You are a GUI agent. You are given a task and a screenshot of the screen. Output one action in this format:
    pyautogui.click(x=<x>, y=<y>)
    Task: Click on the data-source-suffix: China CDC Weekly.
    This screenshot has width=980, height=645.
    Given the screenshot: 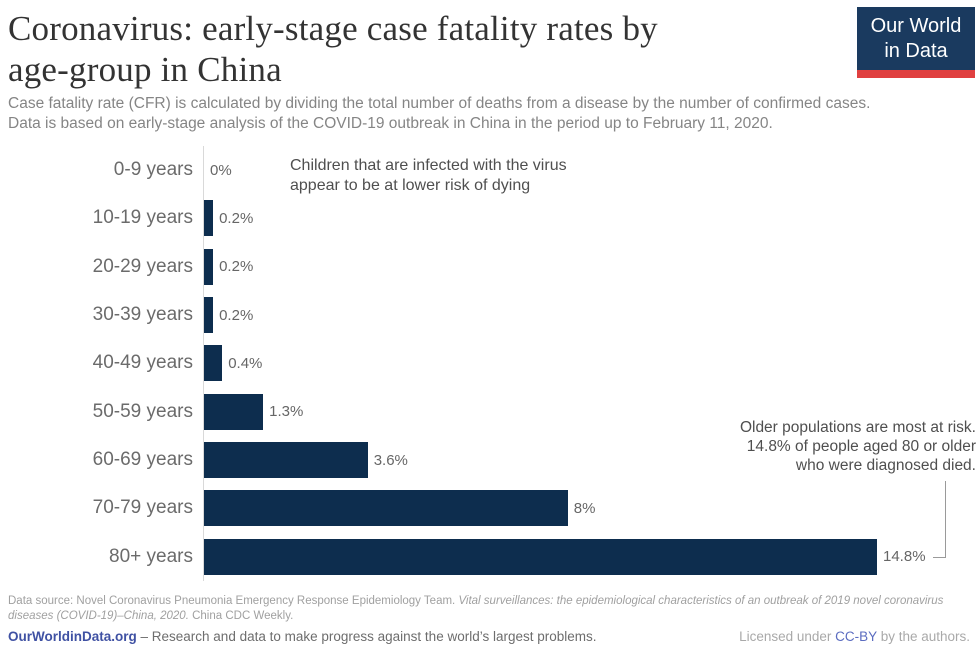 What is the action you would take?
    pyautogui.click(x=241, y=615)
    